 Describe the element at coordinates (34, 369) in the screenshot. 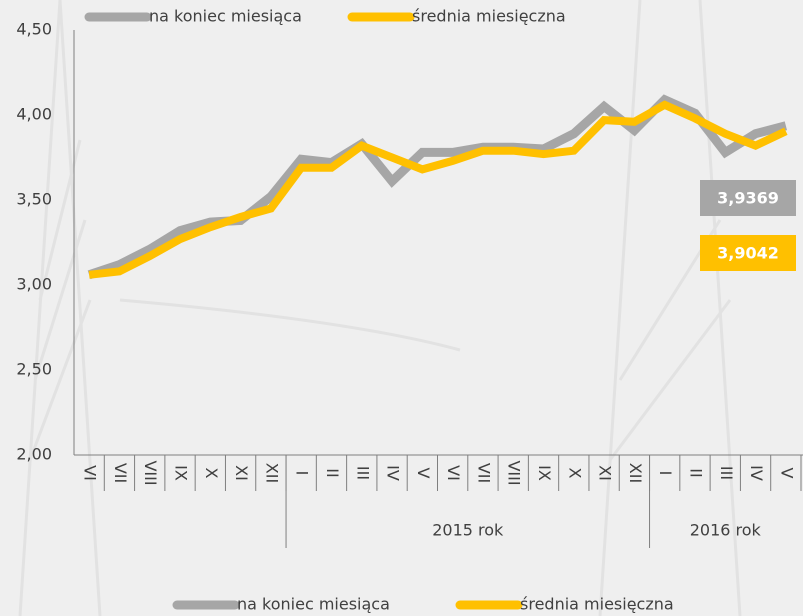

I see `y-tick-label: 2,50` at that location.